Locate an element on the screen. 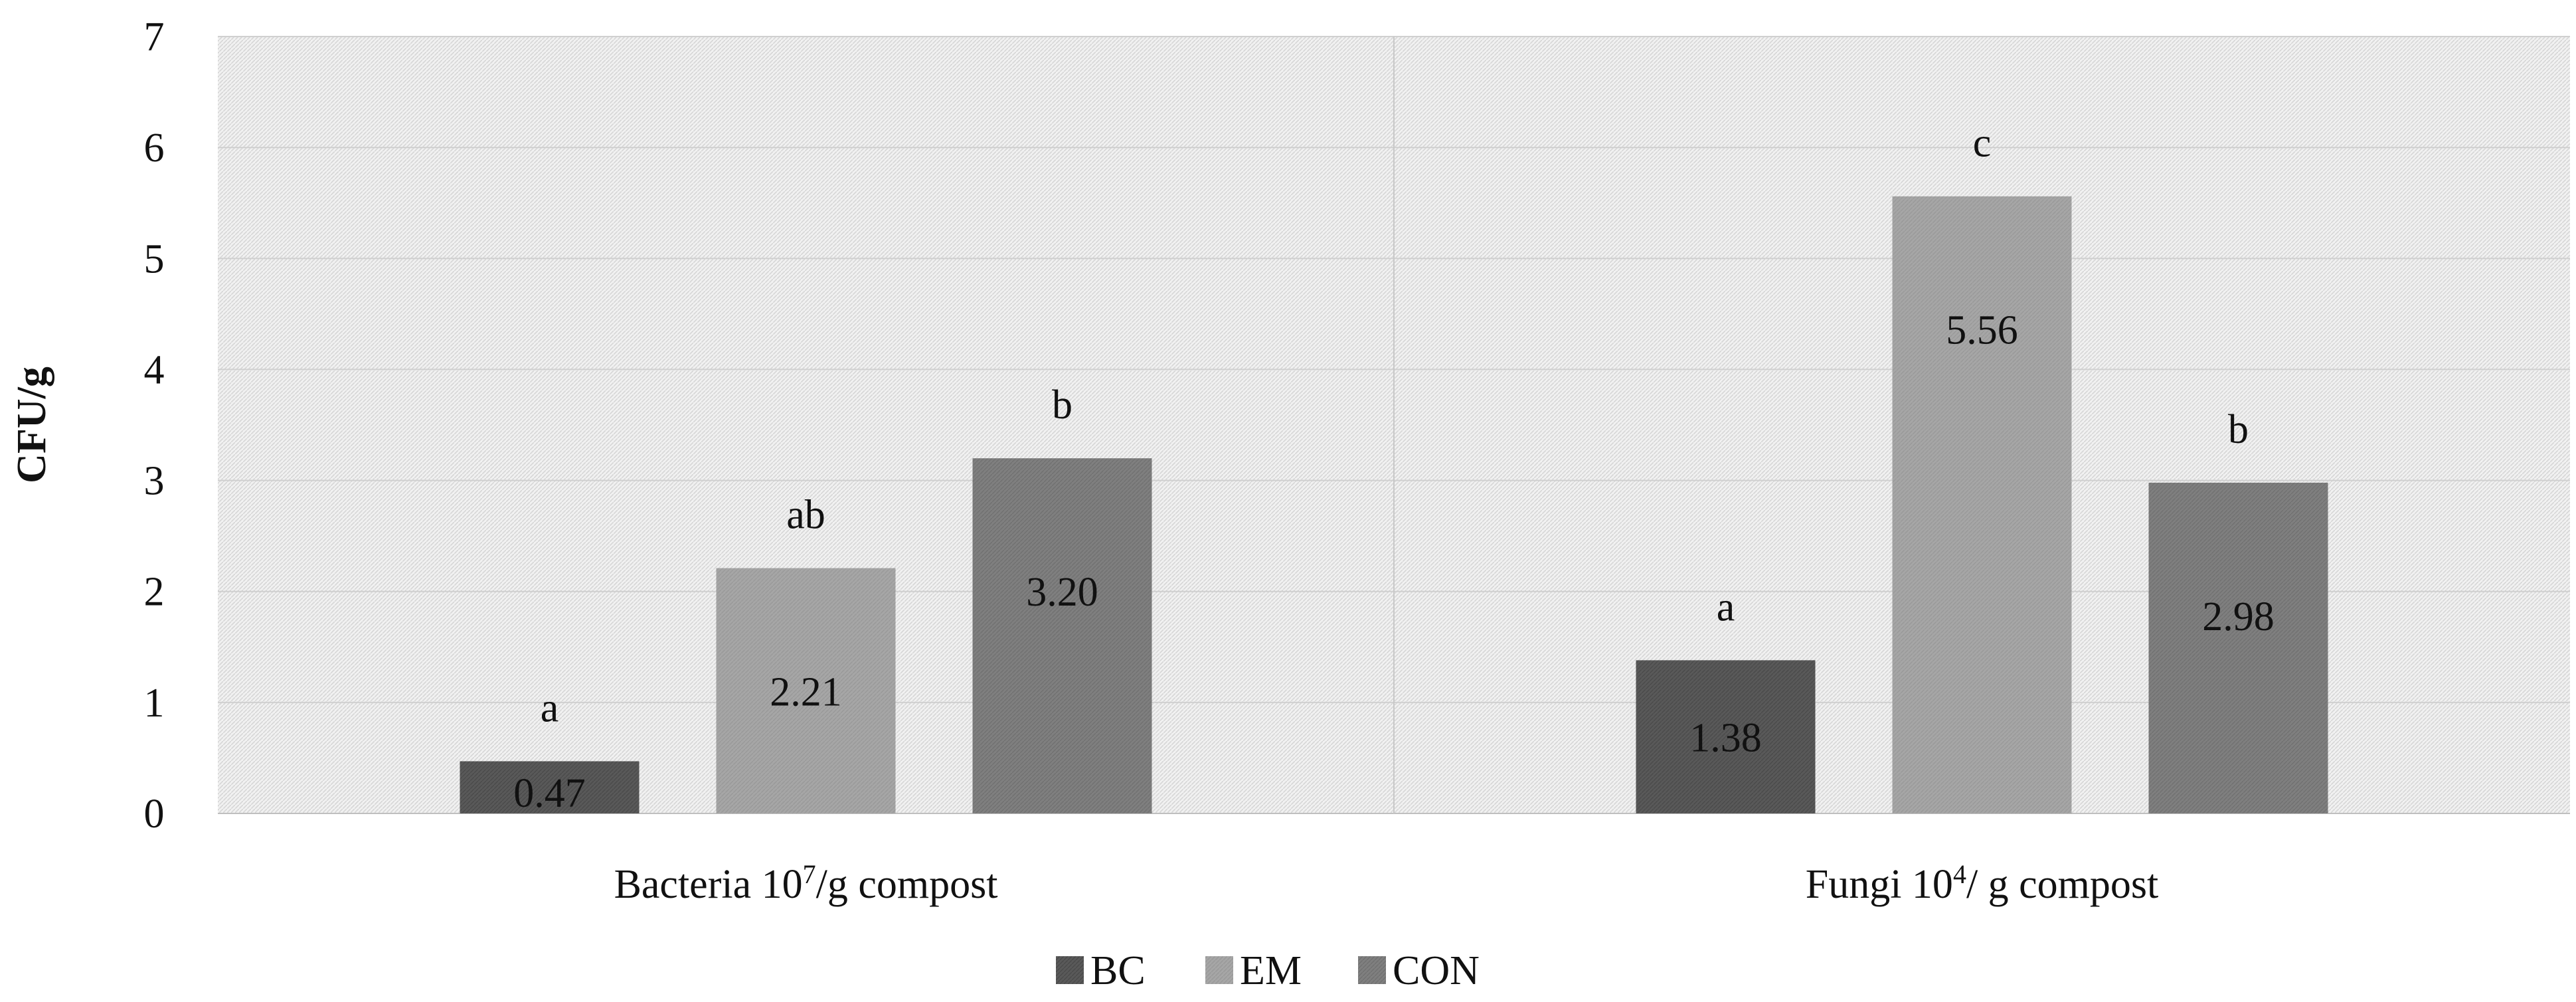 The image size is (2576, 1002). x-category-label: Fungi 104/ g compost is located at coordinates (1982, 883).